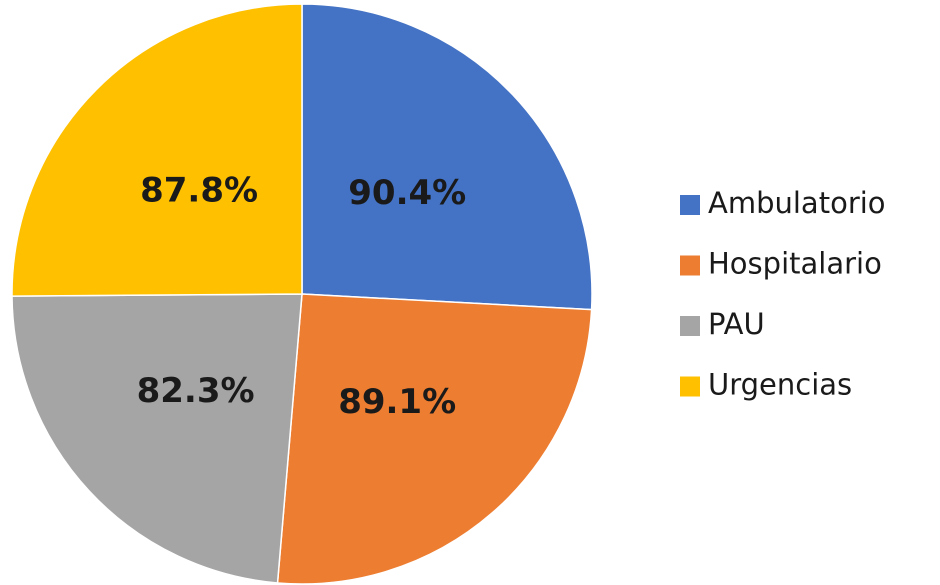  What do you see at coordinates (780, 385) in the screenshot?
I see `legend-label: Urgencias` at bounding box center [780, 385].